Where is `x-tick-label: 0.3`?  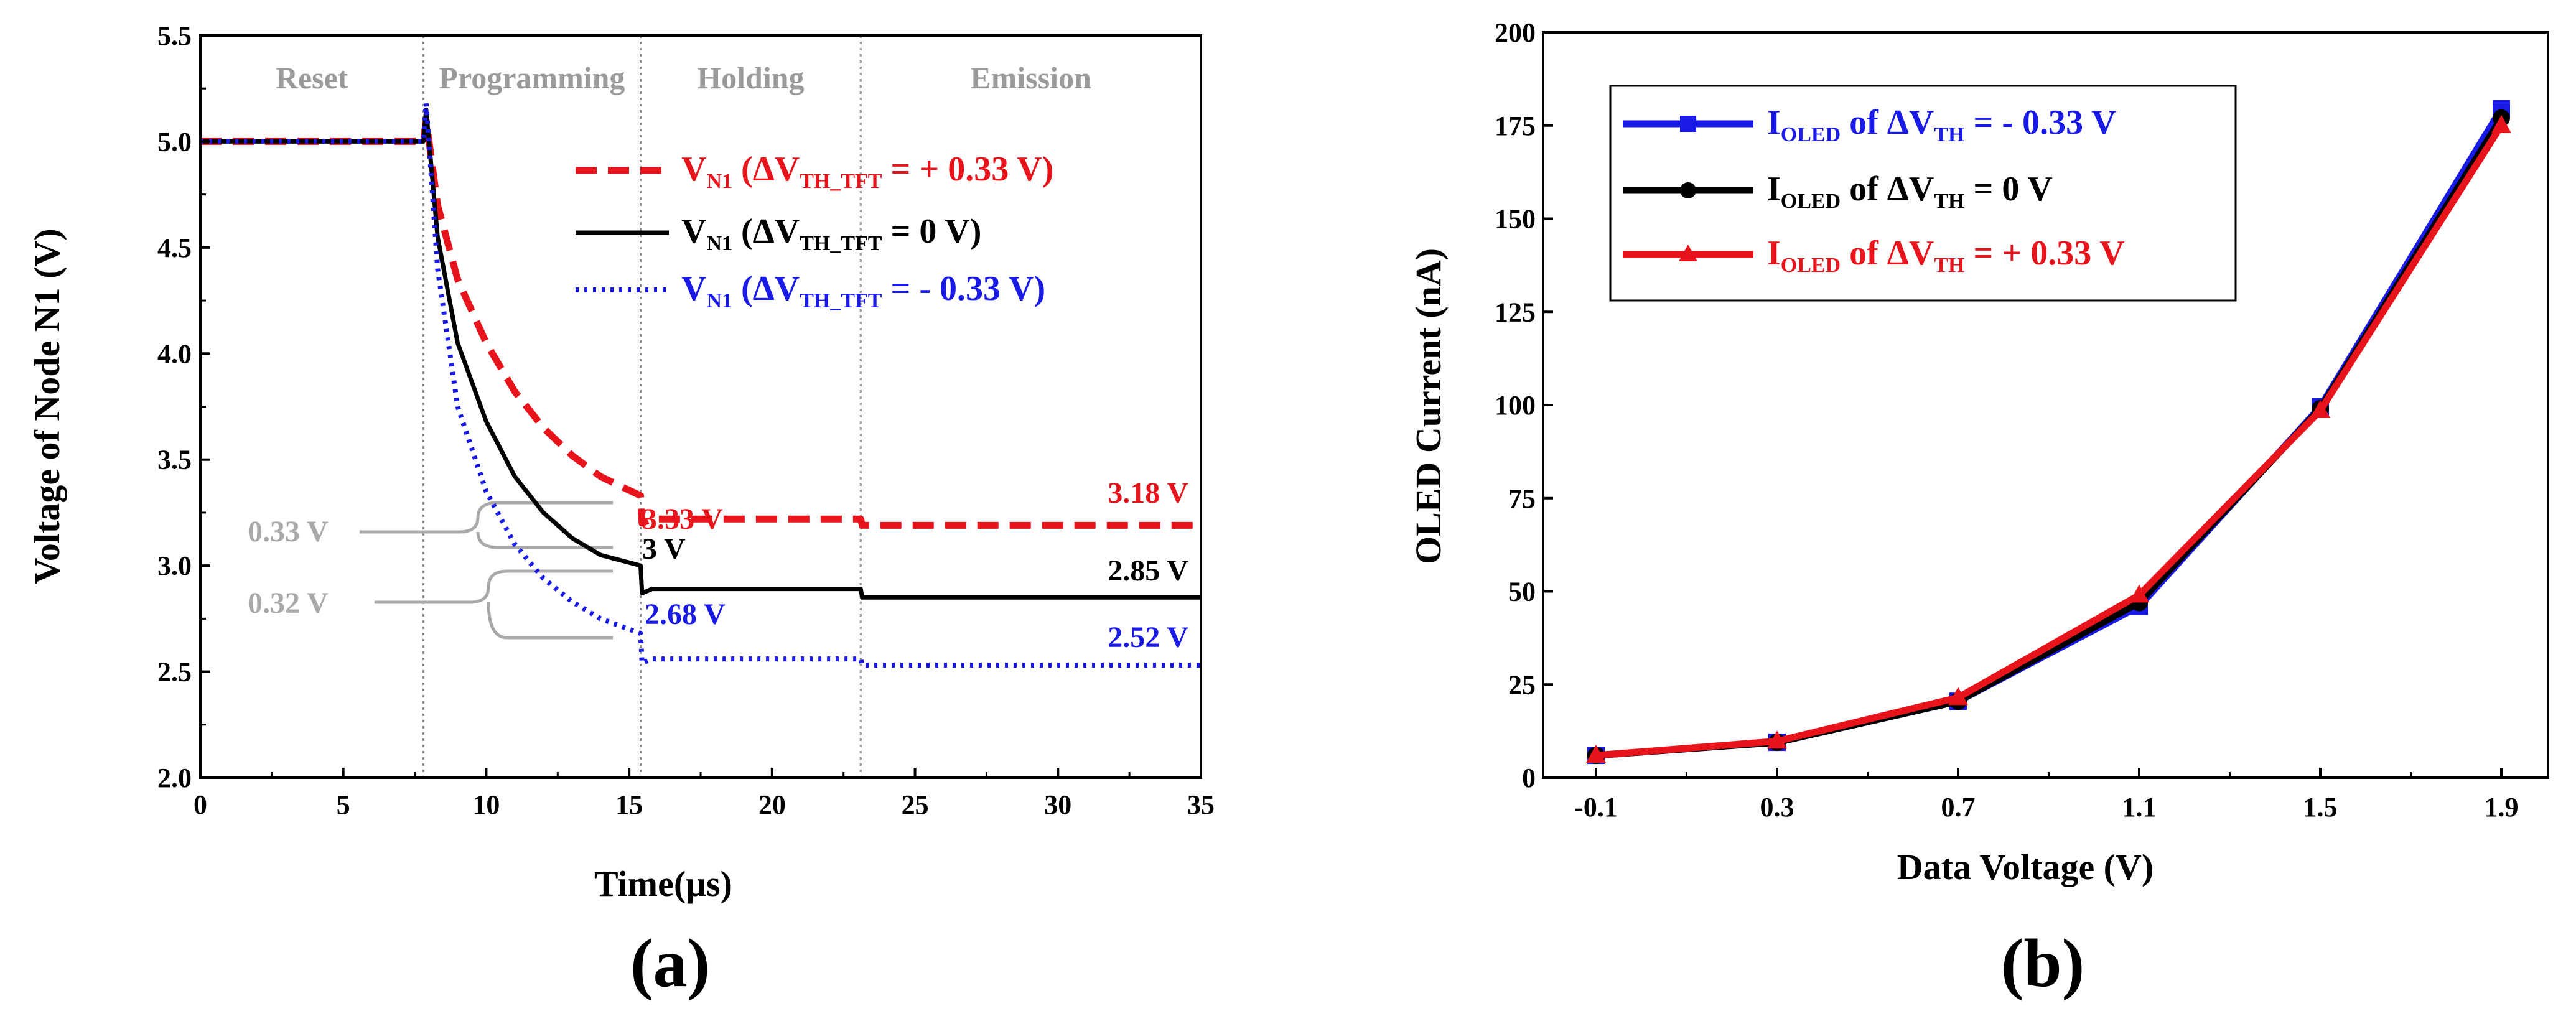
x-tick-label: 0.3 is located at coordinates (1777, 807).